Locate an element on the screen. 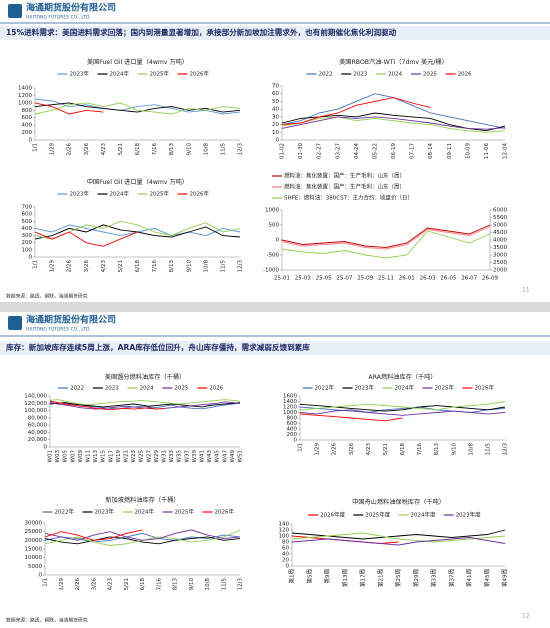  x-tick-label: 第49周 is located at coordinates (505, 578).